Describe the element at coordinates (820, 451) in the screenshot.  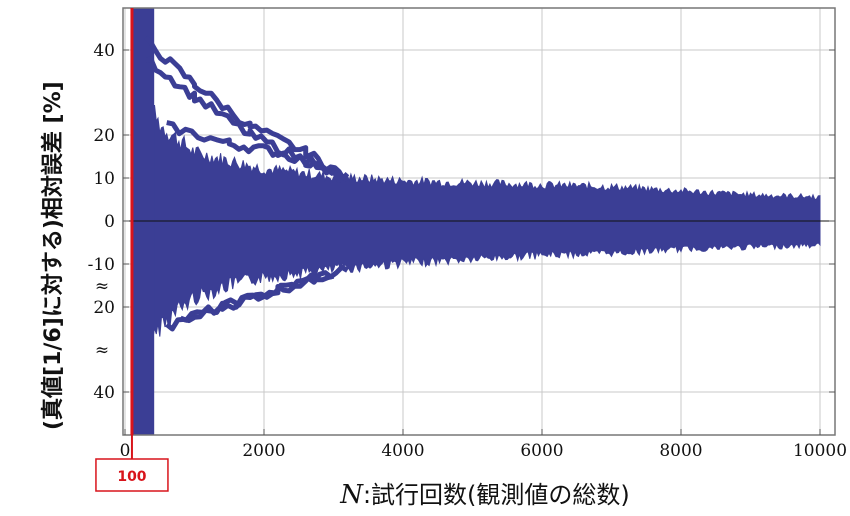
I see `x-tick-label: 10000` at that location.